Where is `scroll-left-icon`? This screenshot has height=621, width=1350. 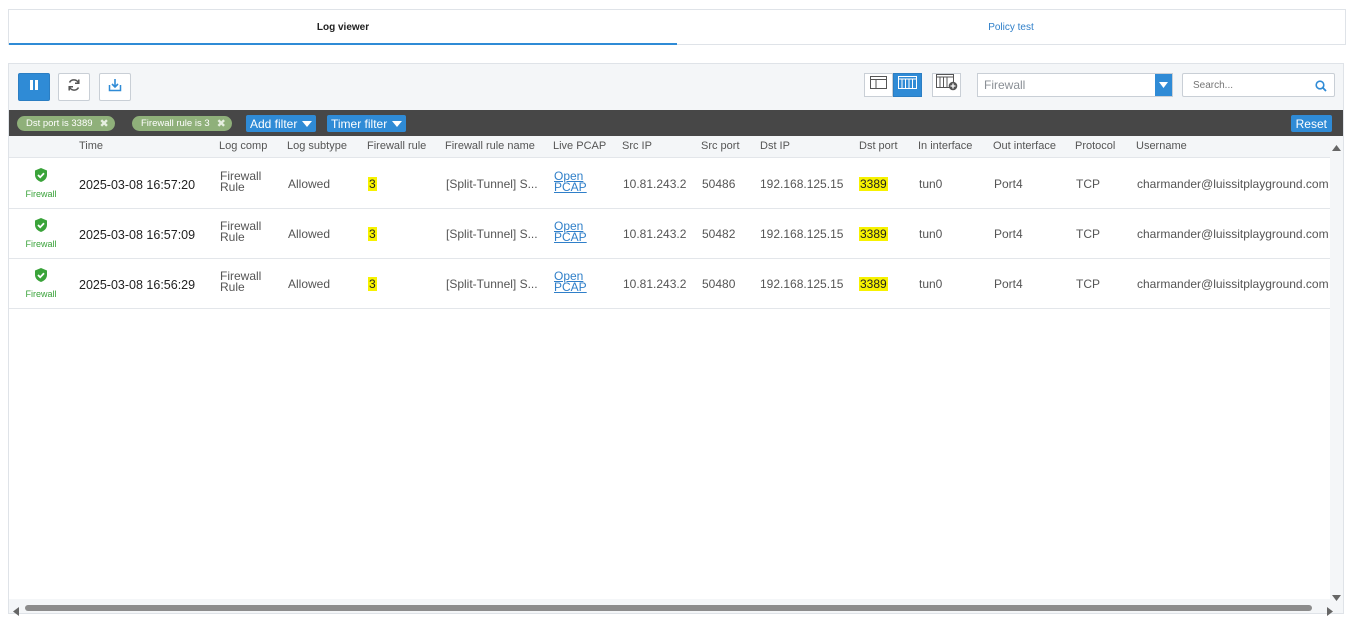 scroll-left-icon is located at coordinates (16, 612).